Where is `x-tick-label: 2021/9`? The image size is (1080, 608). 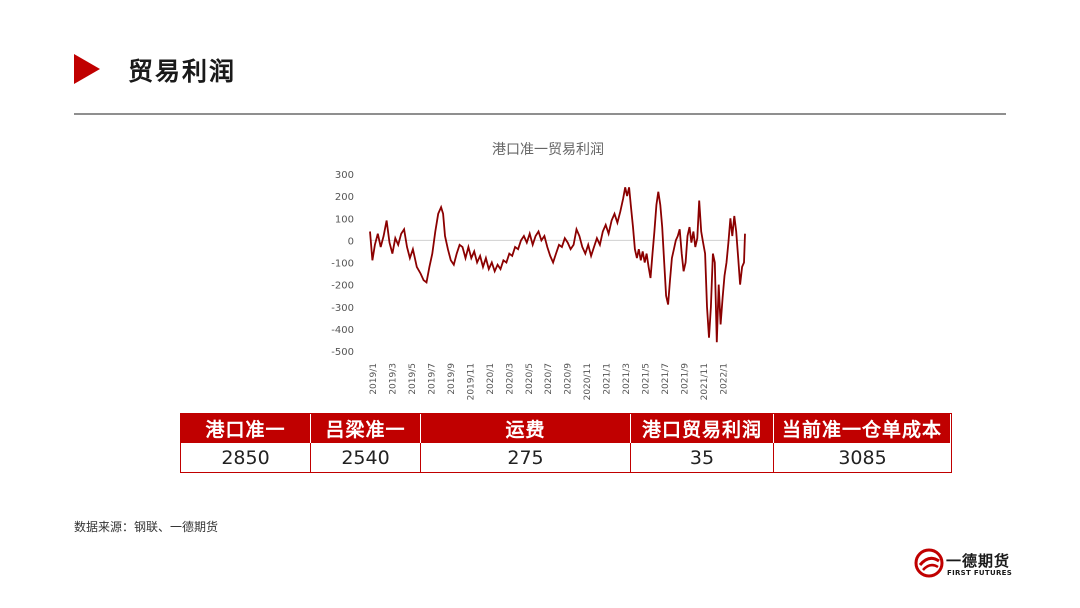
x-tick-label: 2021/9 is located at coordinates (686, 379).